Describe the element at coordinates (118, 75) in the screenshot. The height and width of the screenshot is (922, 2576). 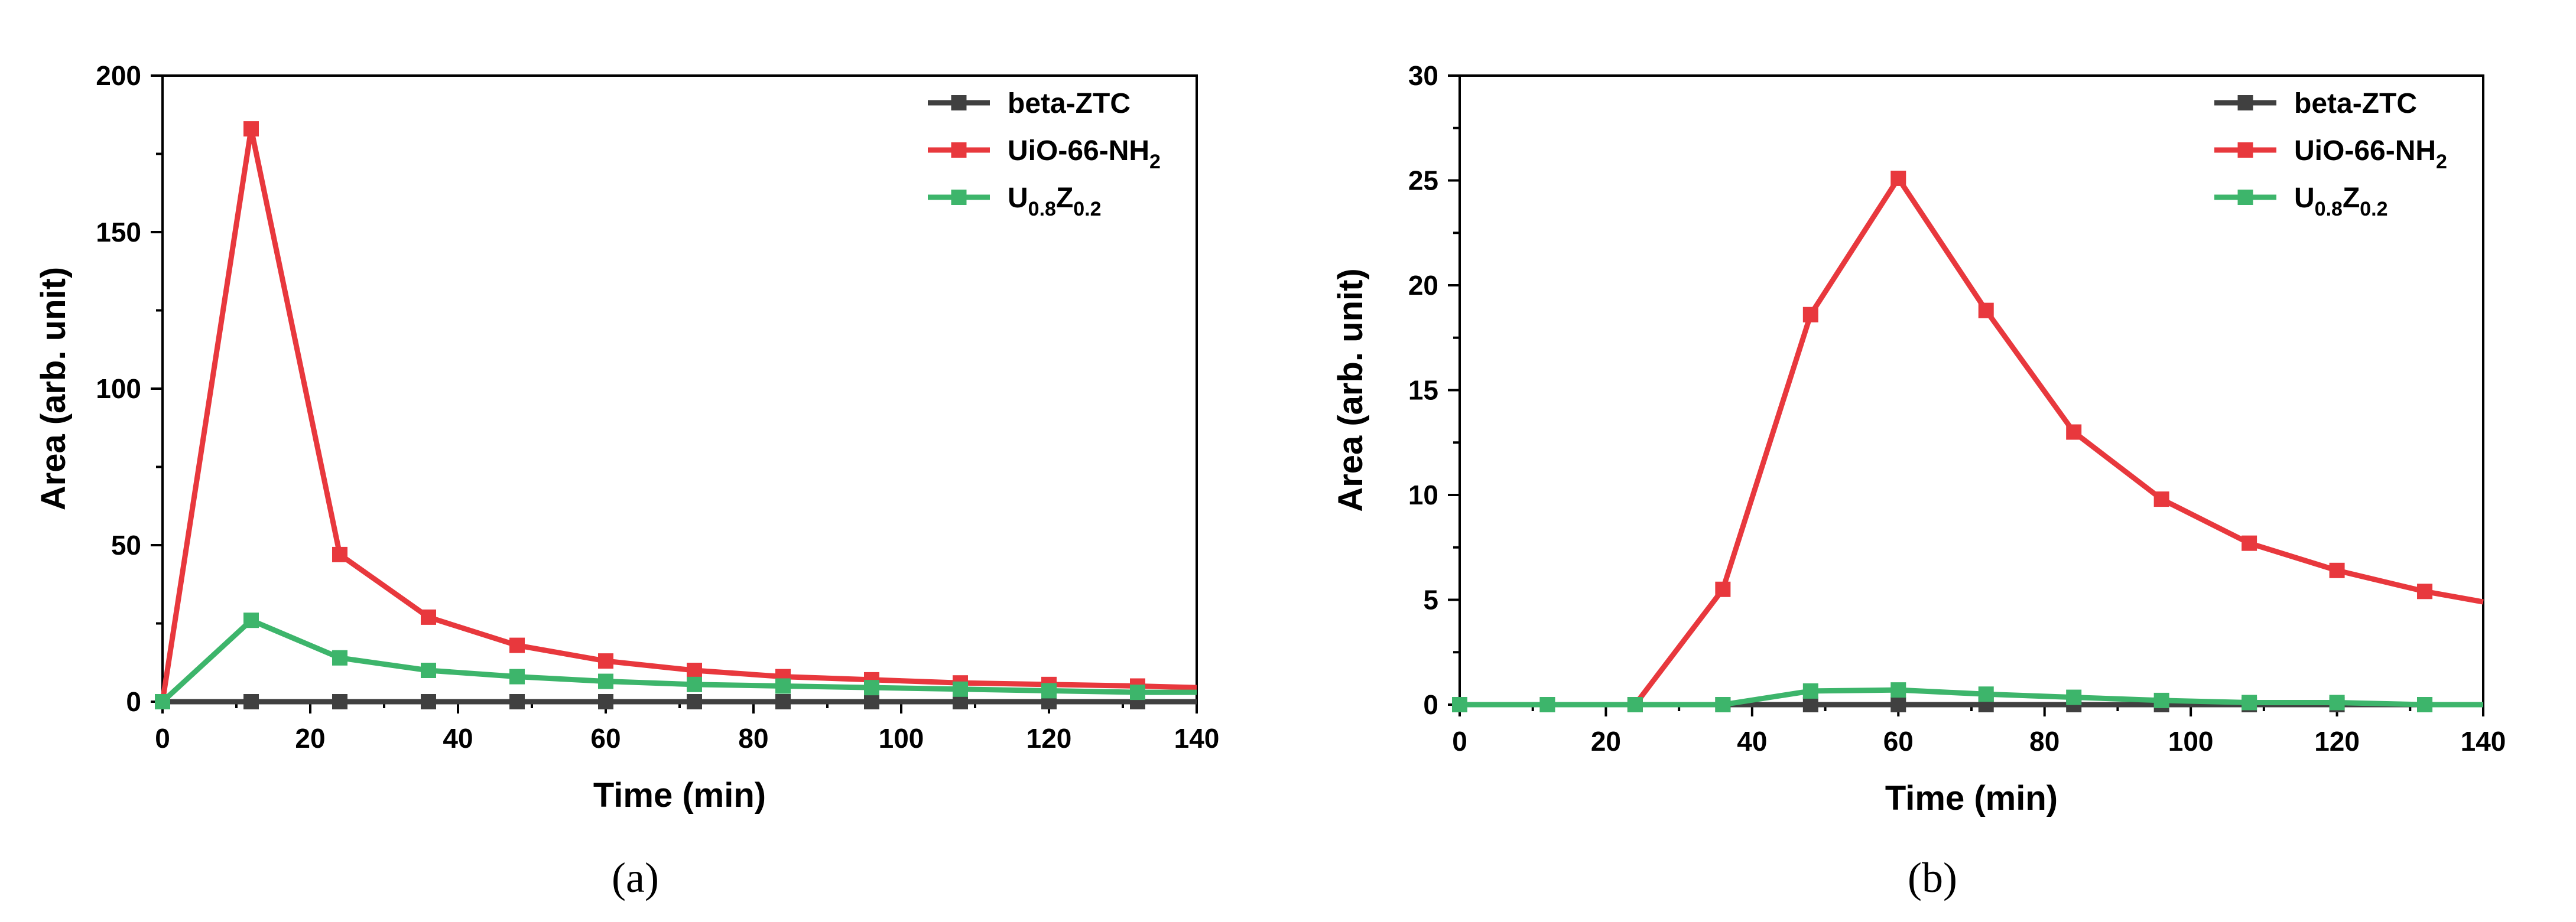
I see `y-tick-label: 200` at that location.